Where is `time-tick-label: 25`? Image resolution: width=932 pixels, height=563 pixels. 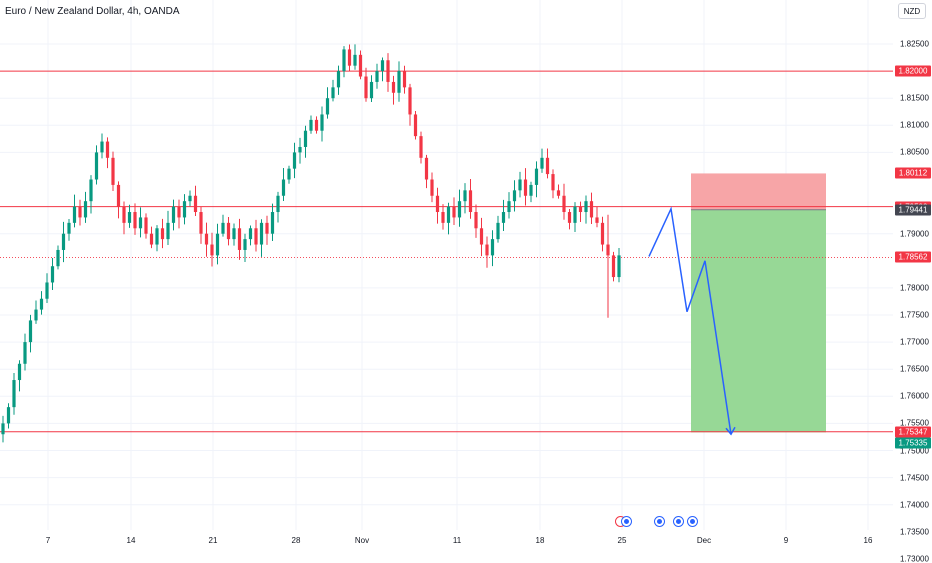
time-tick-label: 25 is located at coordinates (622, 540).